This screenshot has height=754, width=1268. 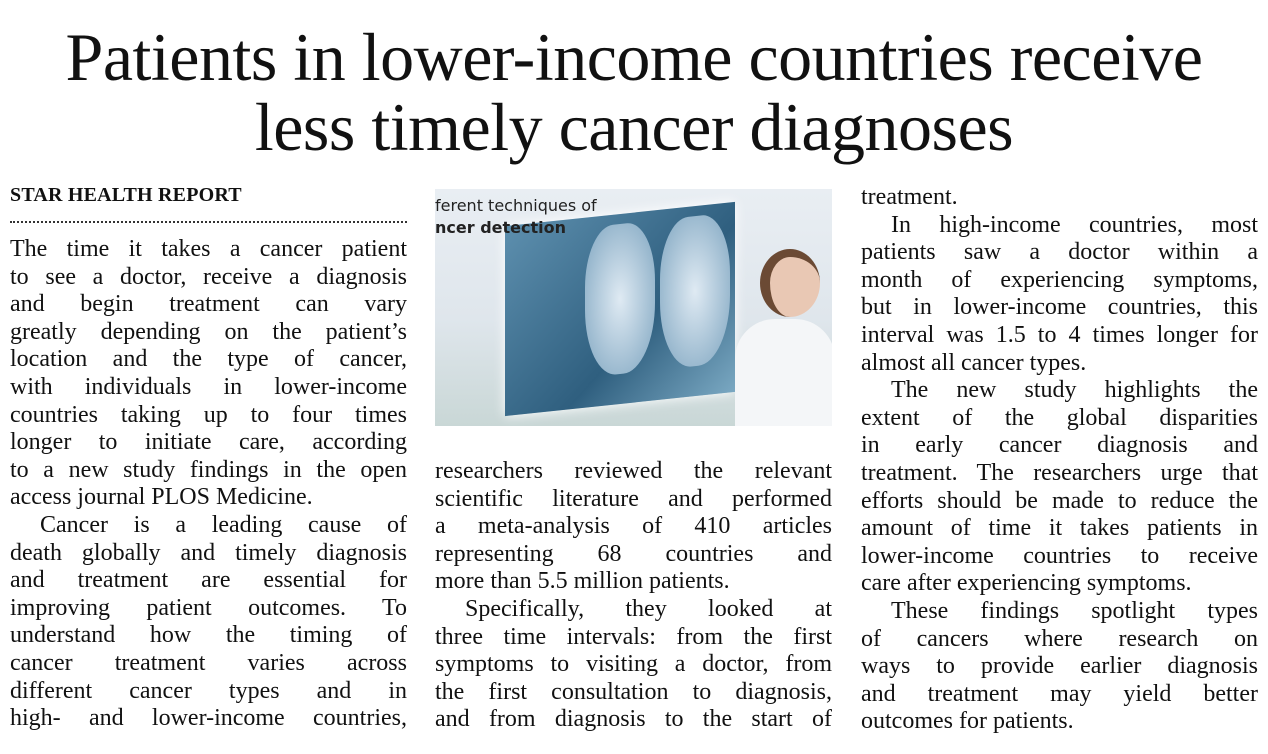 What do you see at coordinates (1059, 279) in the screenshot?
I see `text-line: month of experiencing symptoms,` at bounding box center [1059, 279].